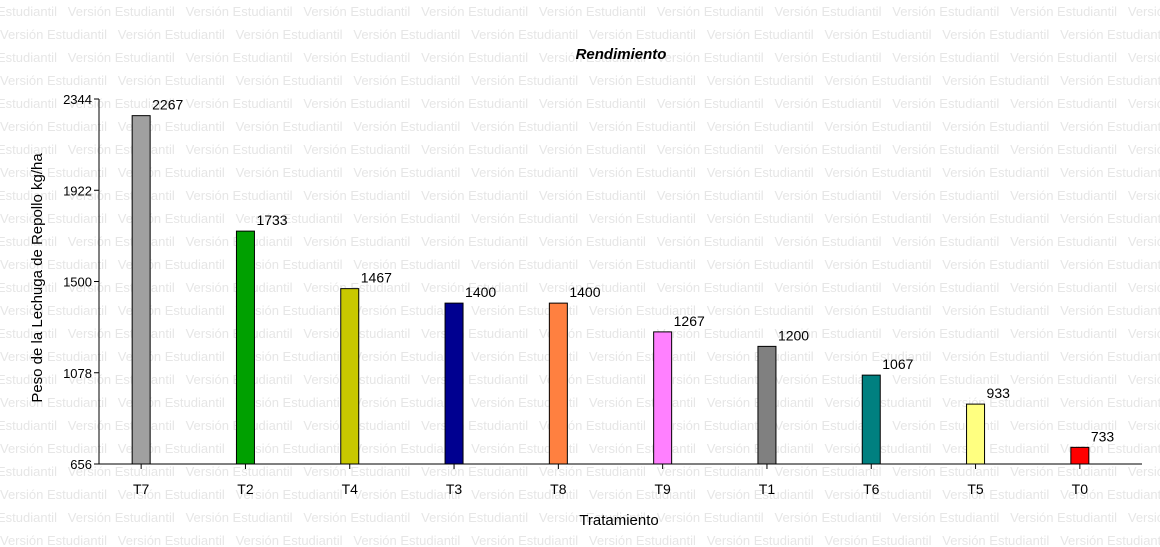 The height and width of the screenshot is (547, 1160). Describe the element at coordinates (350, 376) in the screenshot. I see `bar-t4` at that location.